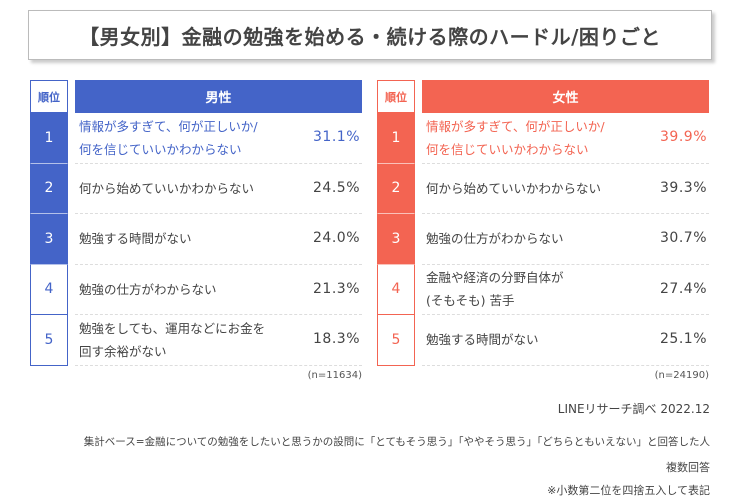 The image size is (740, 500). Describe the element at coordinates (681, 375) in the screenshot. I see `sample-size: (n=24190)` at that location.